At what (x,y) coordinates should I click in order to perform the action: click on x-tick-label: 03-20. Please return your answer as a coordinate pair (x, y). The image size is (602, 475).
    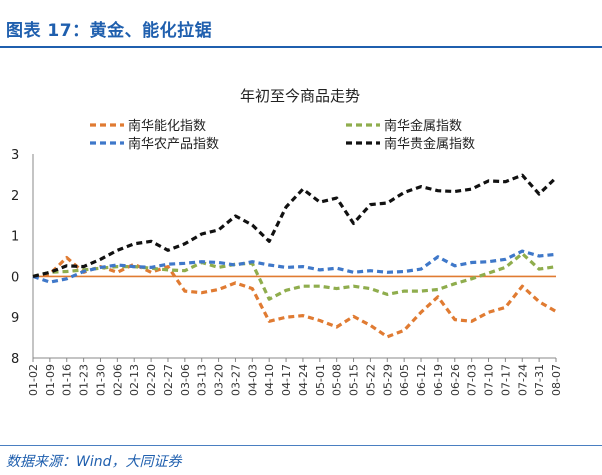
    Looking at the image, I should click on (219, 380).